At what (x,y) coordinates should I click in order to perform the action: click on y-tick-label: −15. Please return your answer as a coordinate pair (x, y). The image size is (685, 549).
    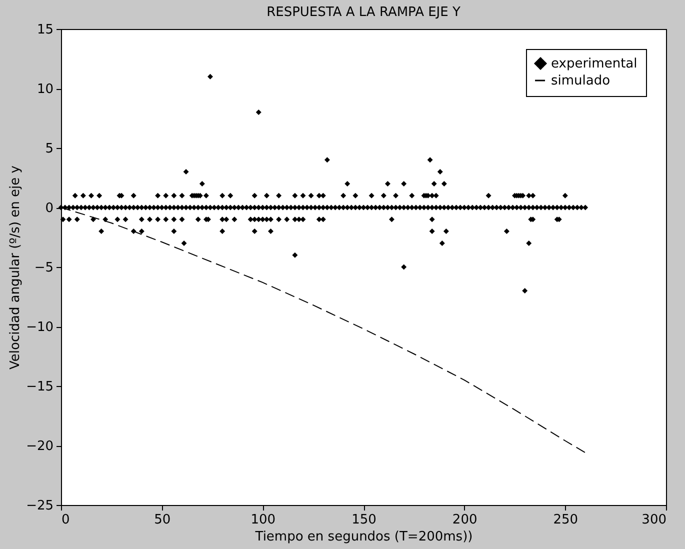
    Looking at the image, I should click on (40, 387).